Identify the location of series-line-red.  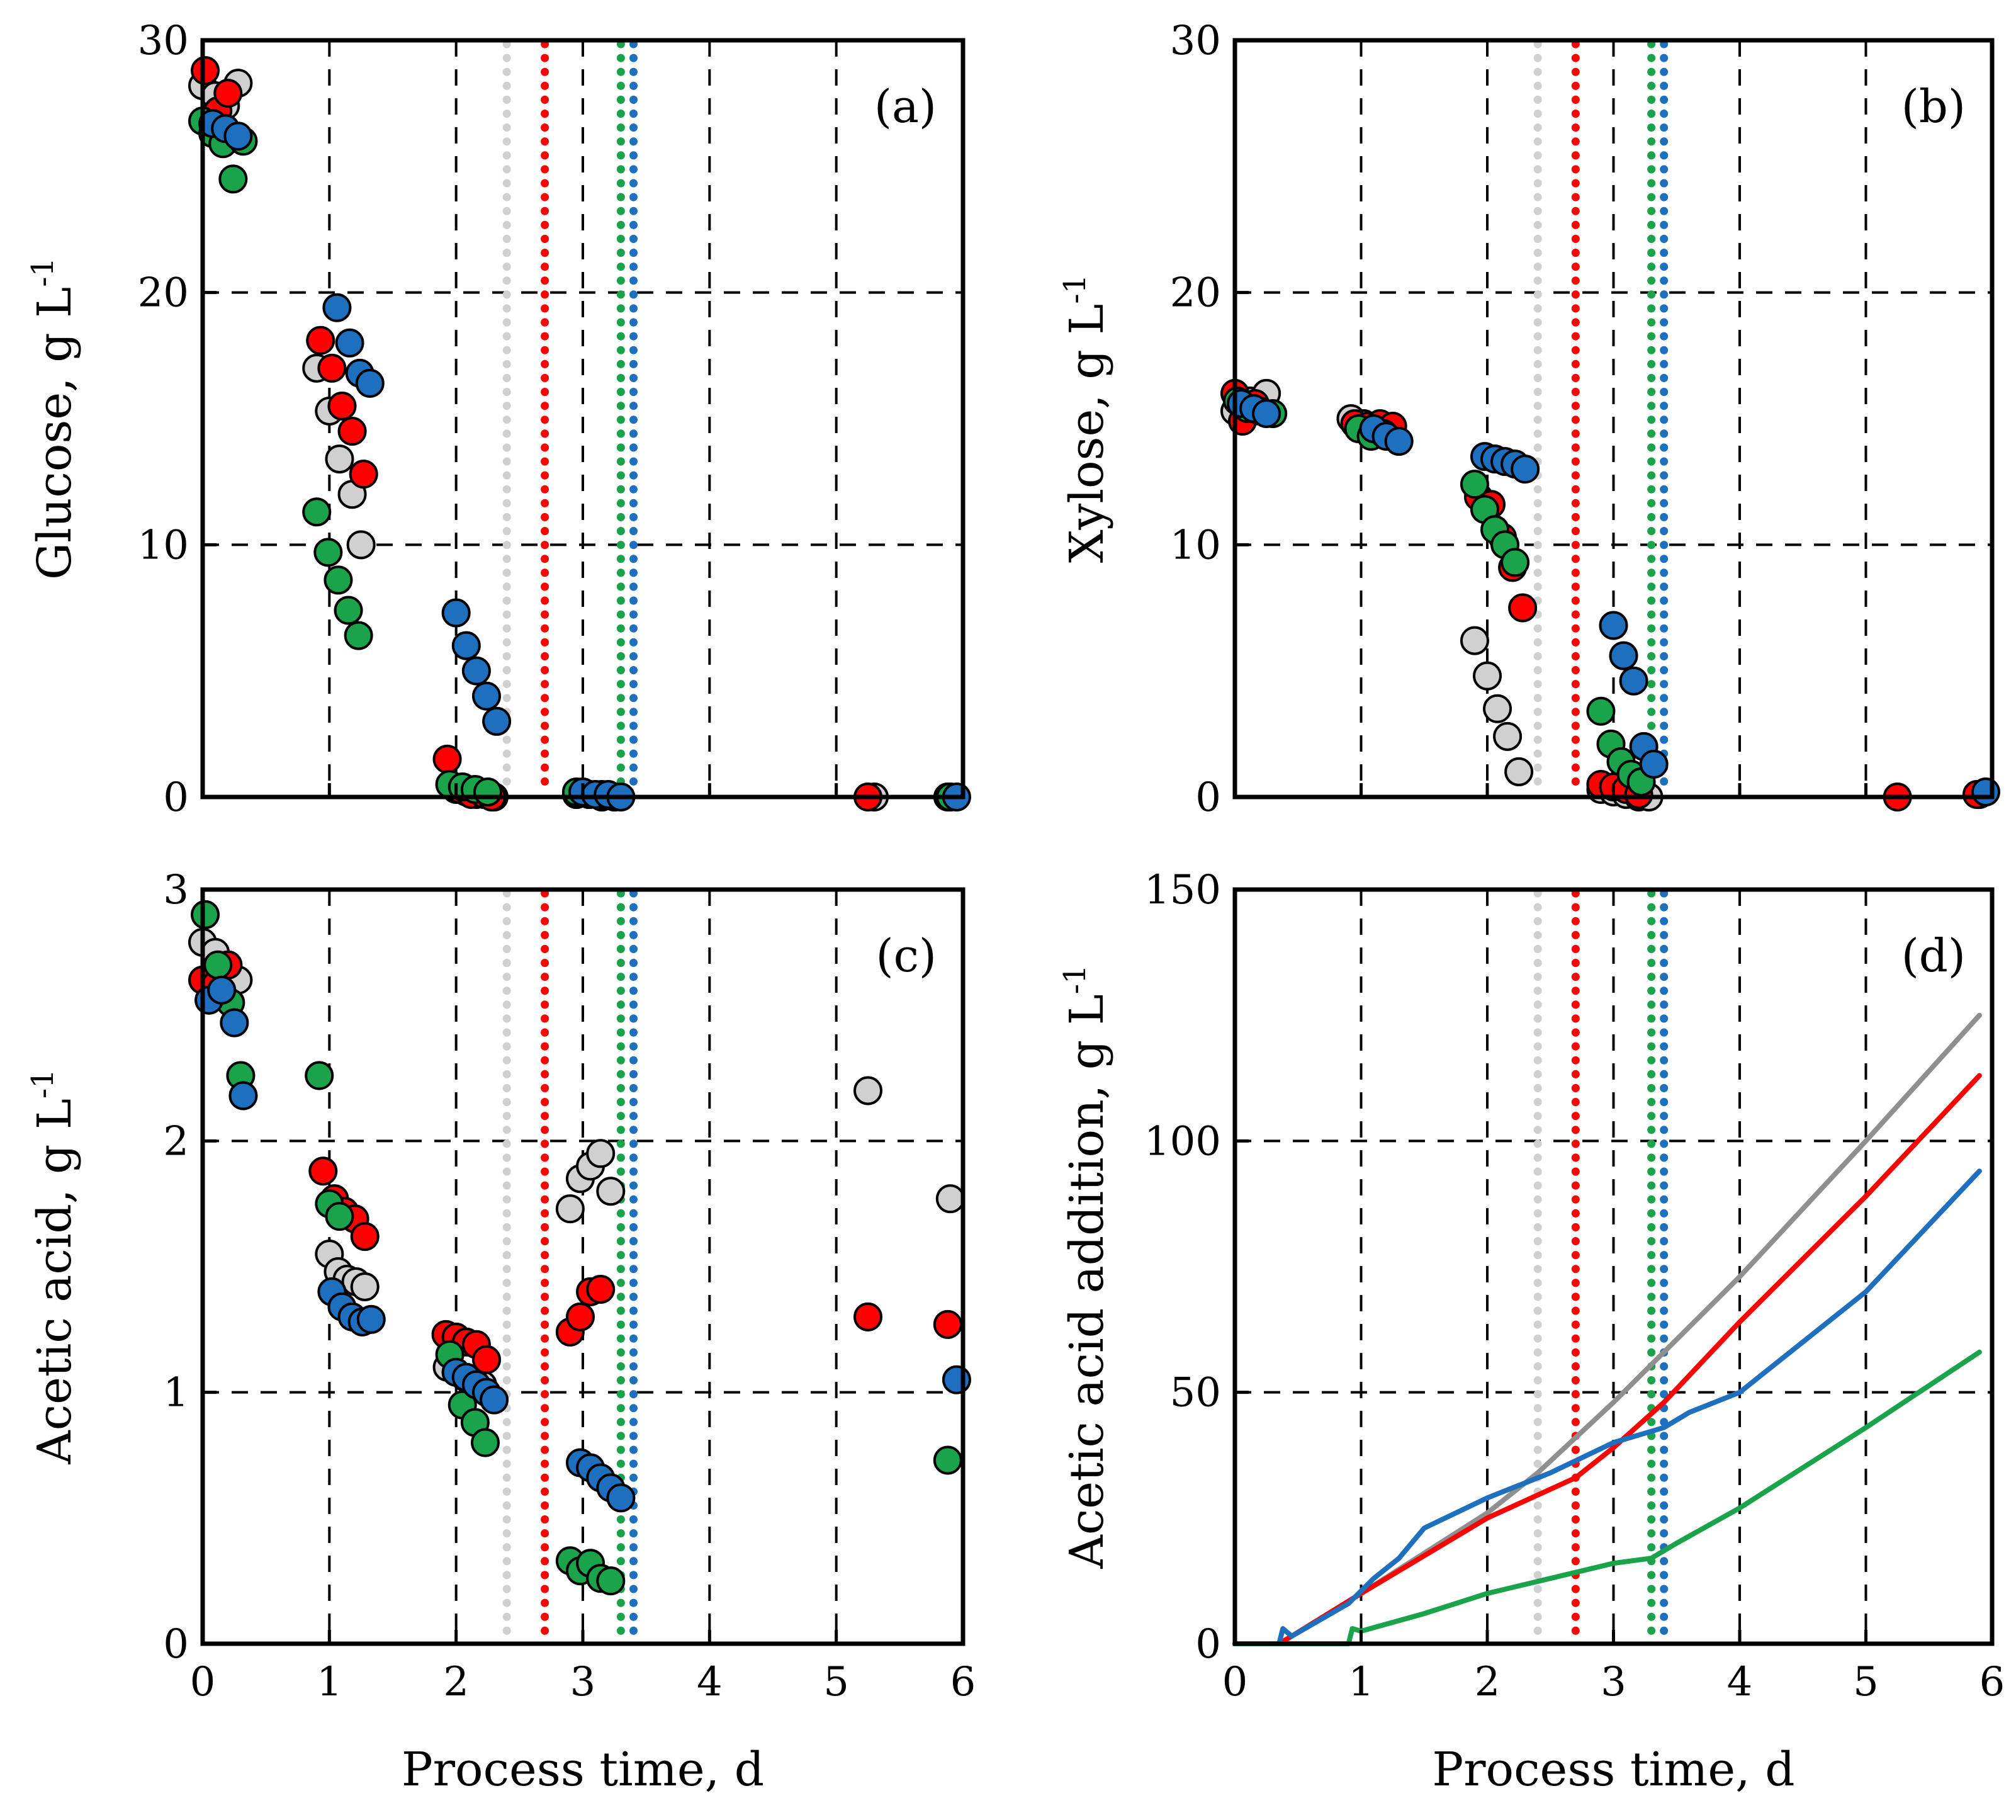
(1607, 1359).